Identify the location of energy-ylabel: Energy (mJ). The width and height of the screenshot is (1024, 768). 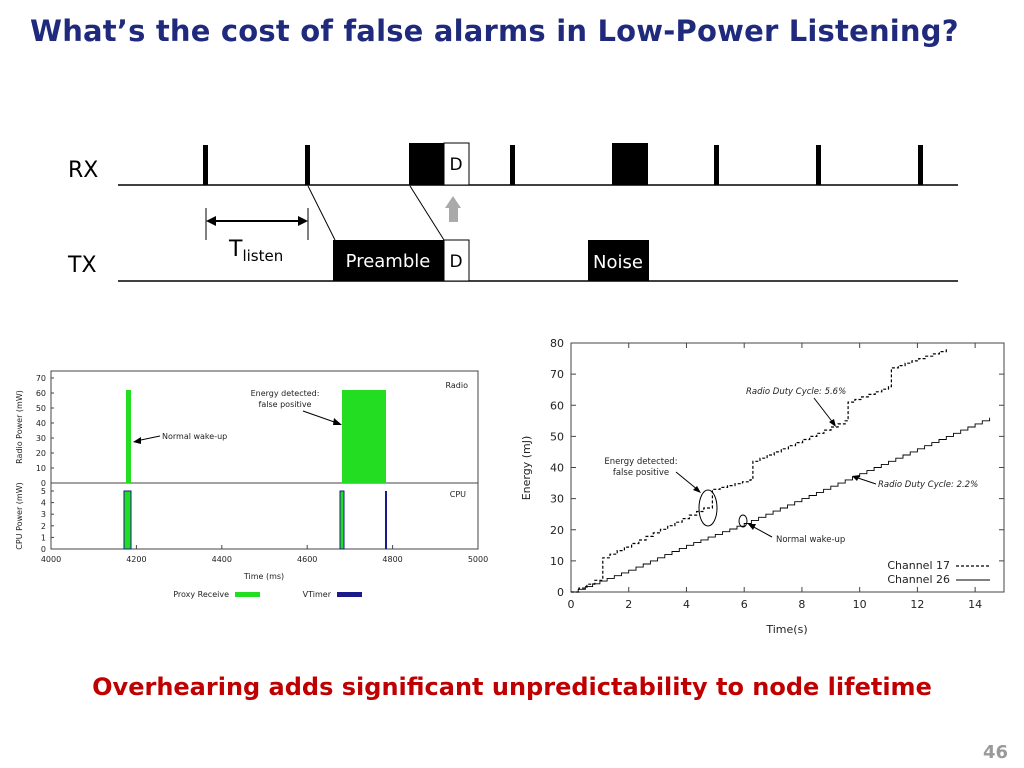
(526, 468).